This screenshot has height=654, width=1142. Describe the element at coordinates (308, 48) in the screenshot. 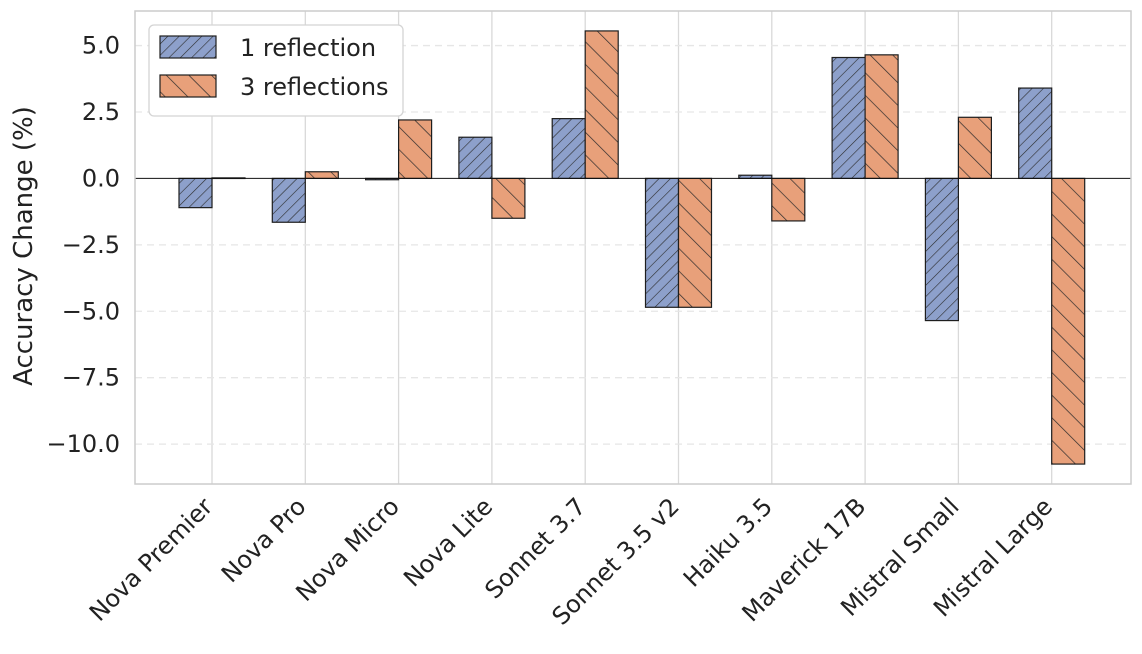

I see `legend-label: 1 reflection` at that location.